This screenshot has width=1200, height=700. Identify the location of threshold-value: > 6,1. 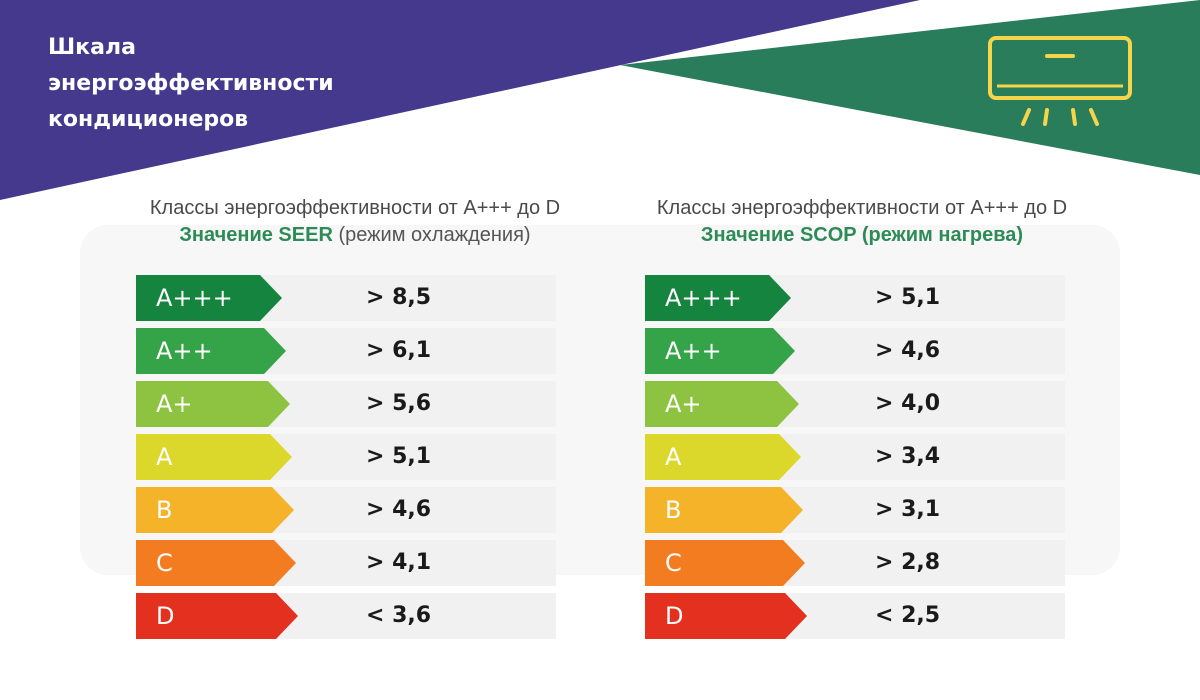
(399, 350).